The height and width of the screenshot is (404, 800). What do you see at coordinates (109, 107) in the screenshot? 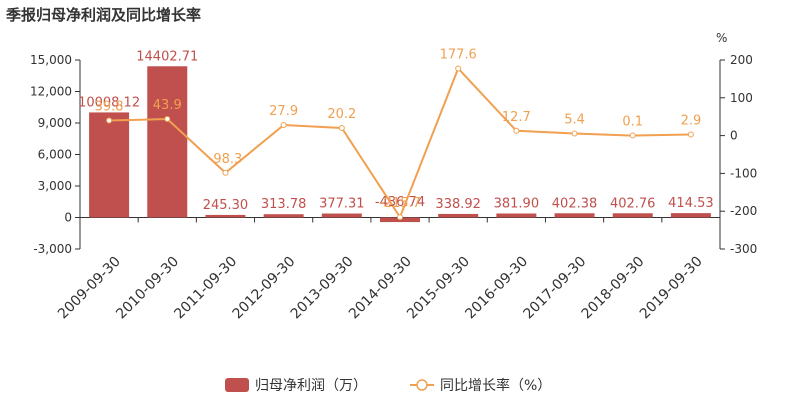
I see `line-data-label: 39.8` at bounding box center [109, 107].